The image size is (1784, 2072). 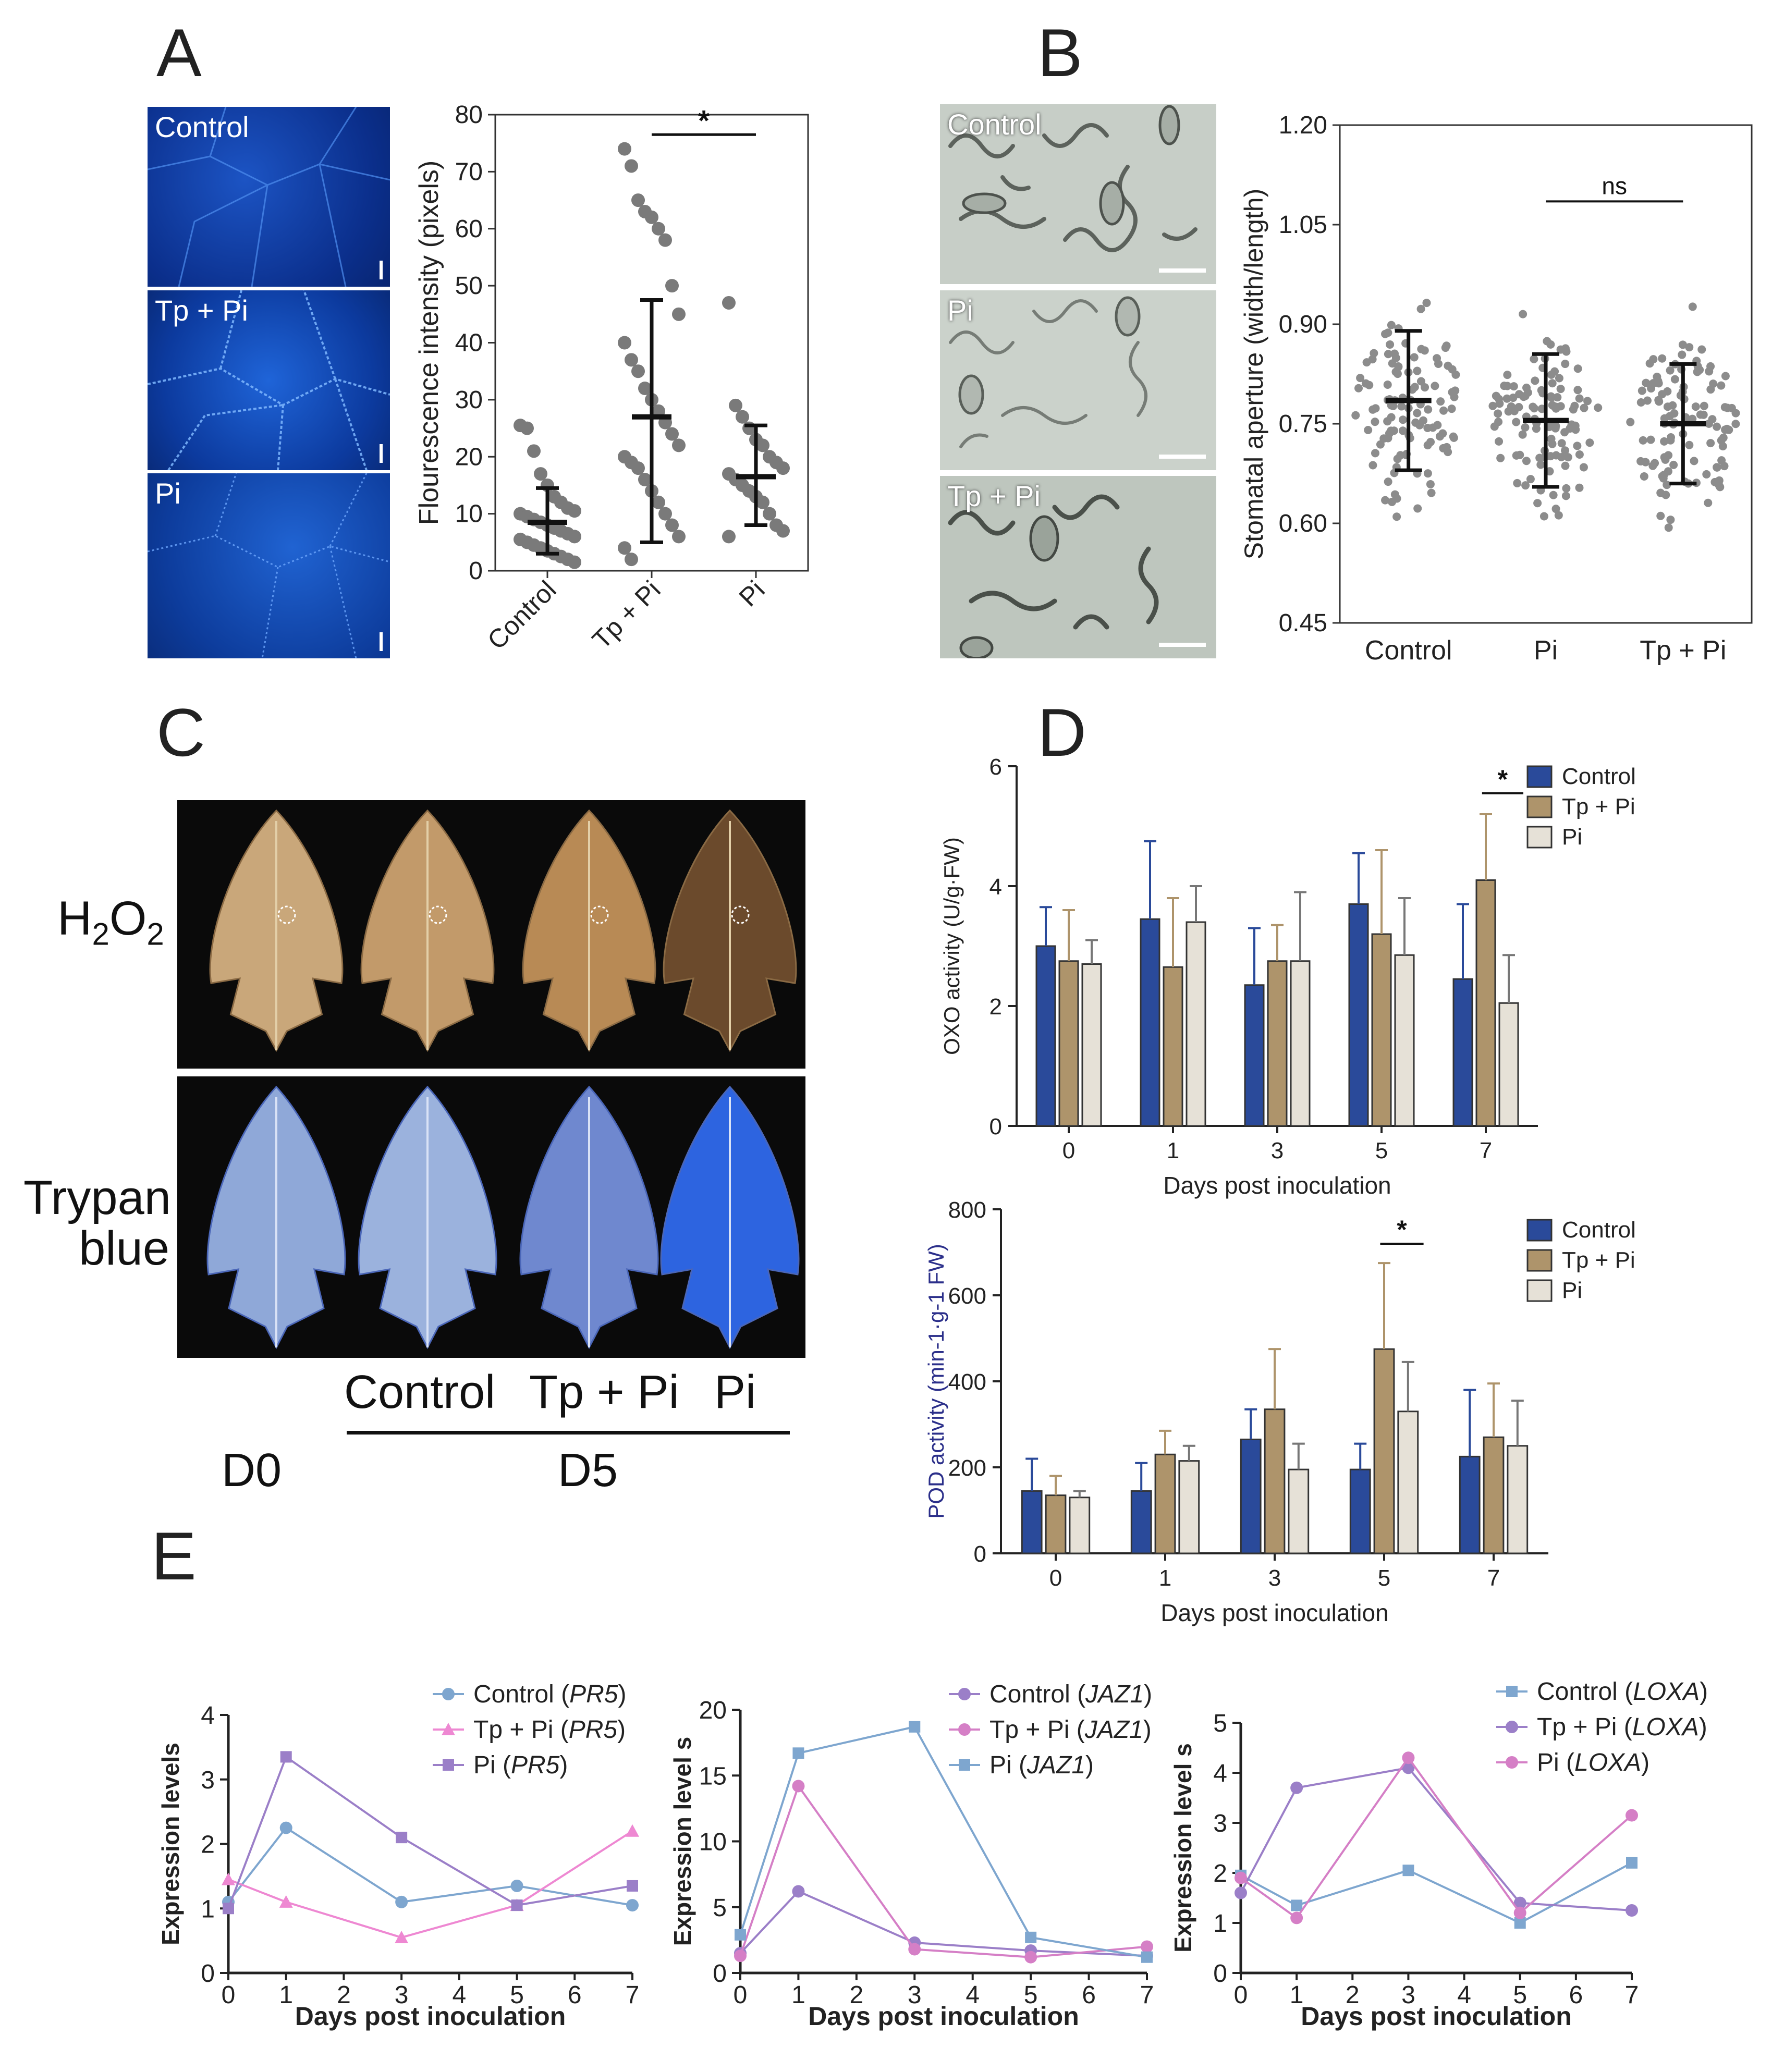 What do you see at coordinates (713, 1711) in the screenshot?
I see `y-tick-label: 20` at bounding box center [713, 1711].